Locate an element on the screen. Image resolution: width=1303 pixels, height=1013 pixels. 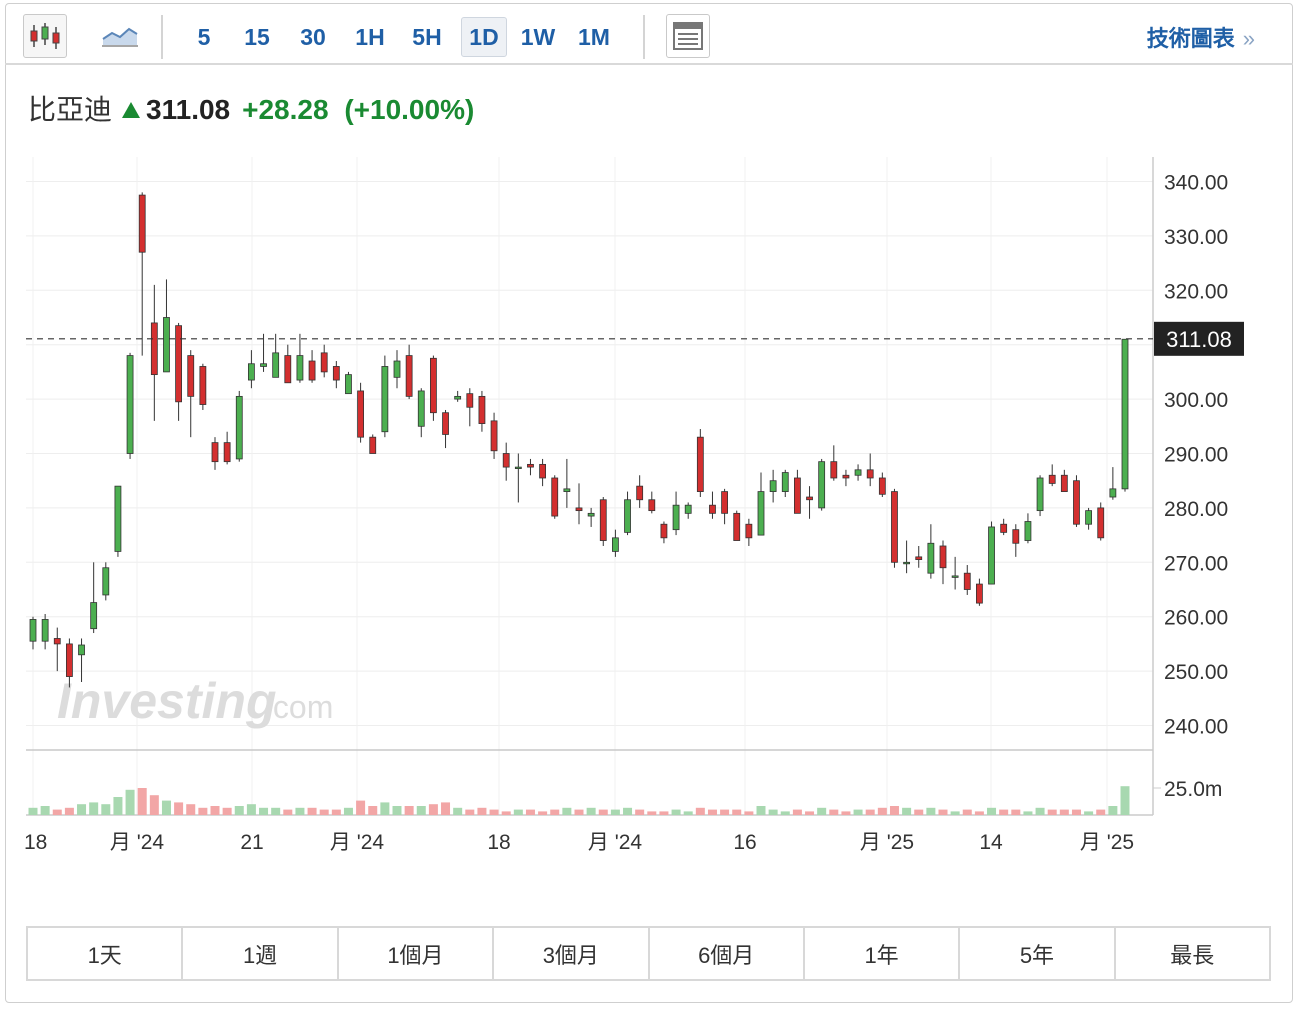
interval-1w: 1W is located at coordinates (538, 37).